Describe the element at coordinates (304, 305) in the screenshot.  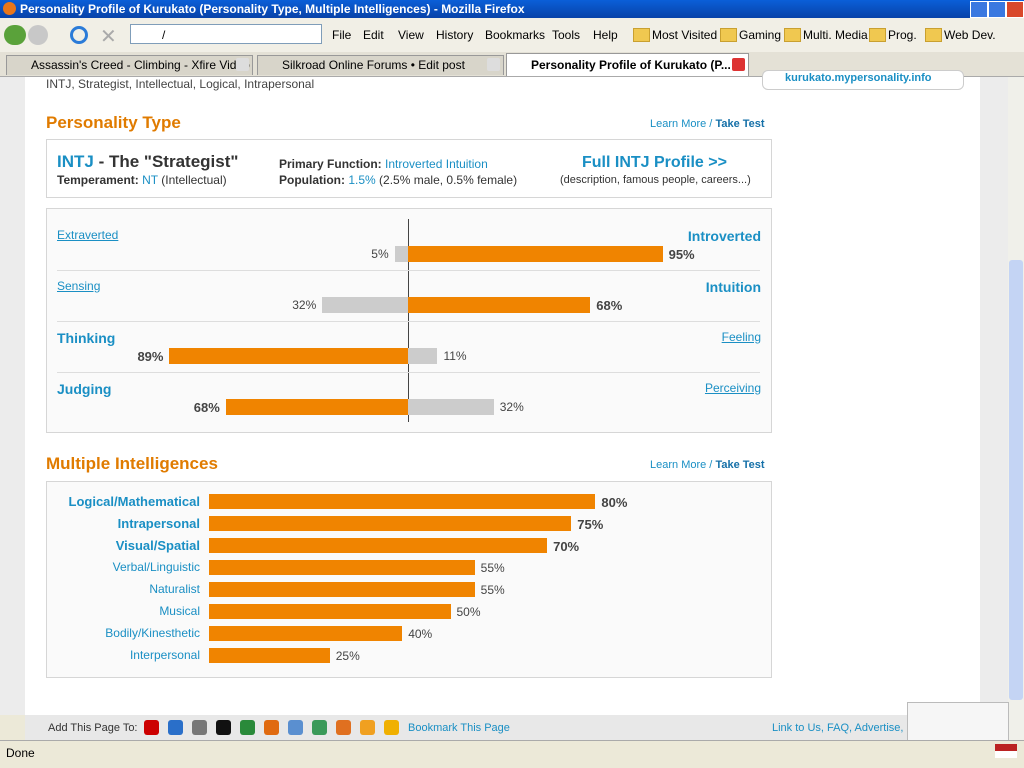
I see `value-label: 32%` at that location.